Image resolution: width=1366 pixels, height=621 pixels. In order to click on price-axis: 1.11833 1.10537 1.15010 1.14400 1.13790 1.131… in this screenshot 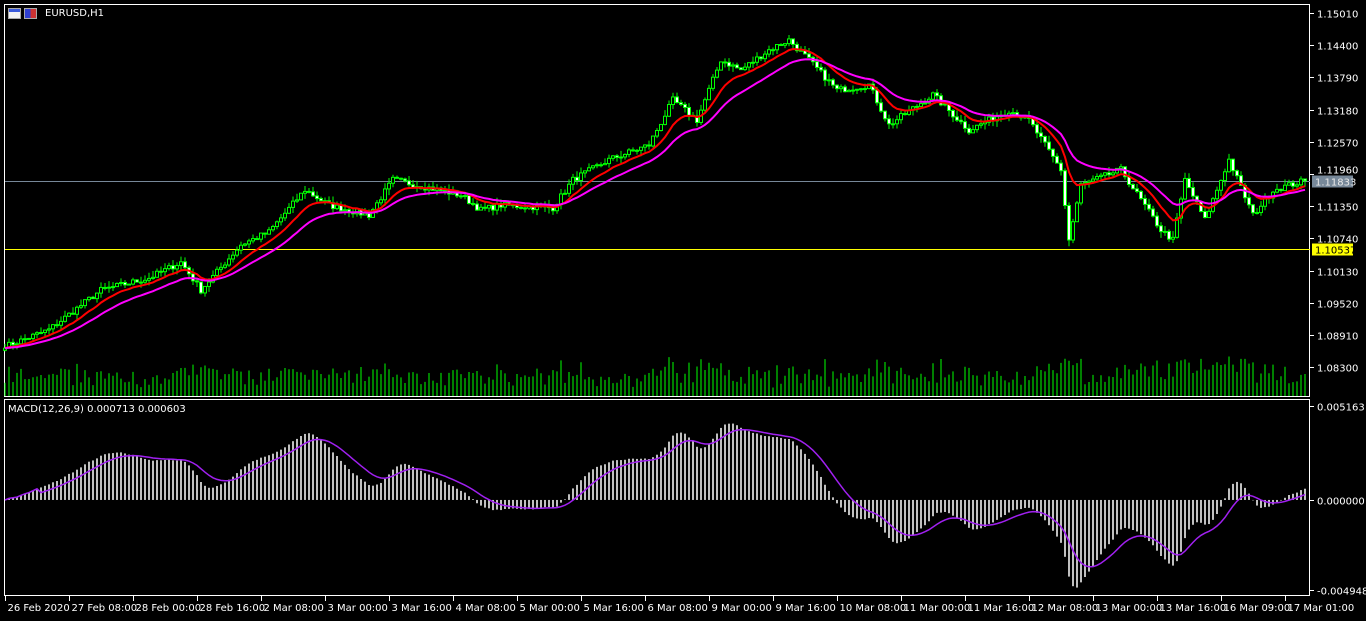, I will do `click(1334, 192)`.